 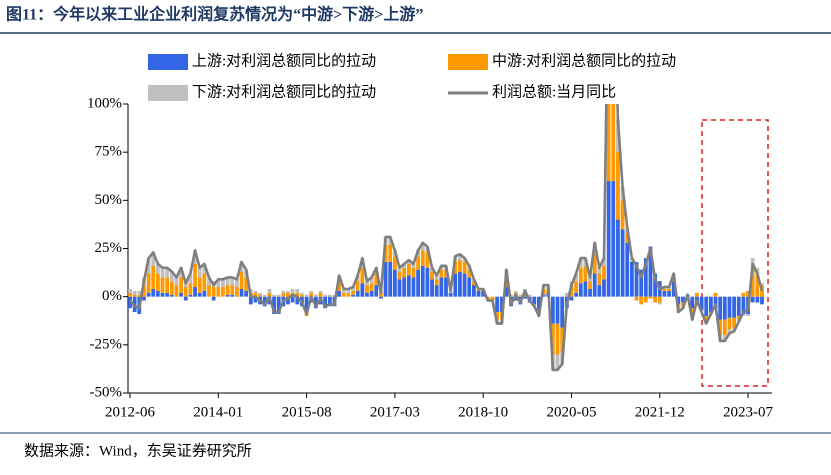 What do you see at coordinates (138, 450) in the screenshot?
I see `source: 数据来源：Wind，东吴证券研究所` at bounding box center [138, 450].